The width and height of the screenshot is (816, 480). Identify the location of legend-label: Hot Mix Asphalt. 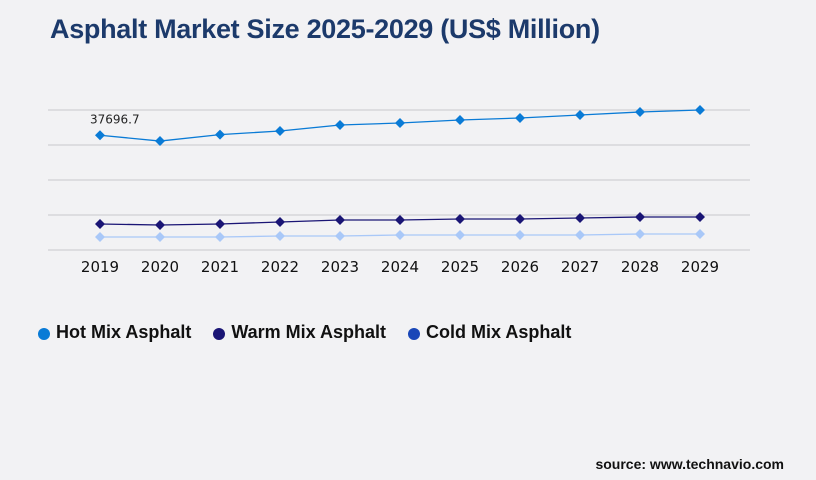
(124, 332).